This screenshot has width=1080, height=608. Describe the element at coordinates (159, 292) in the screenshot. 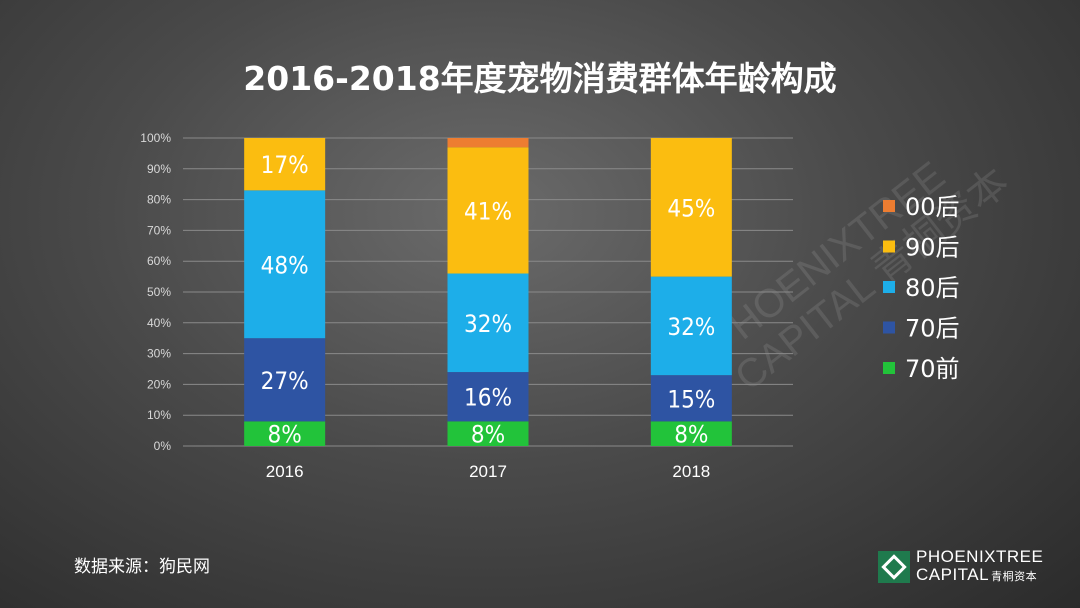

I see `y-tick-label: 50%` at that location.